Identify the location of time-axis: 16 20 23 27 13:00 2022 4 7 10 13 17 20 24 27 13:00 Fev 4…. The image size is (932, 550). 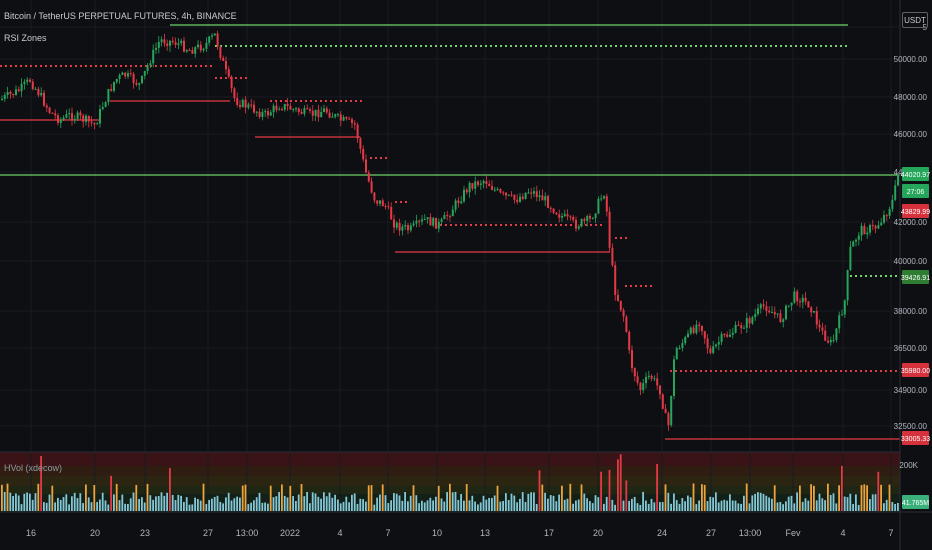
(460, 533).